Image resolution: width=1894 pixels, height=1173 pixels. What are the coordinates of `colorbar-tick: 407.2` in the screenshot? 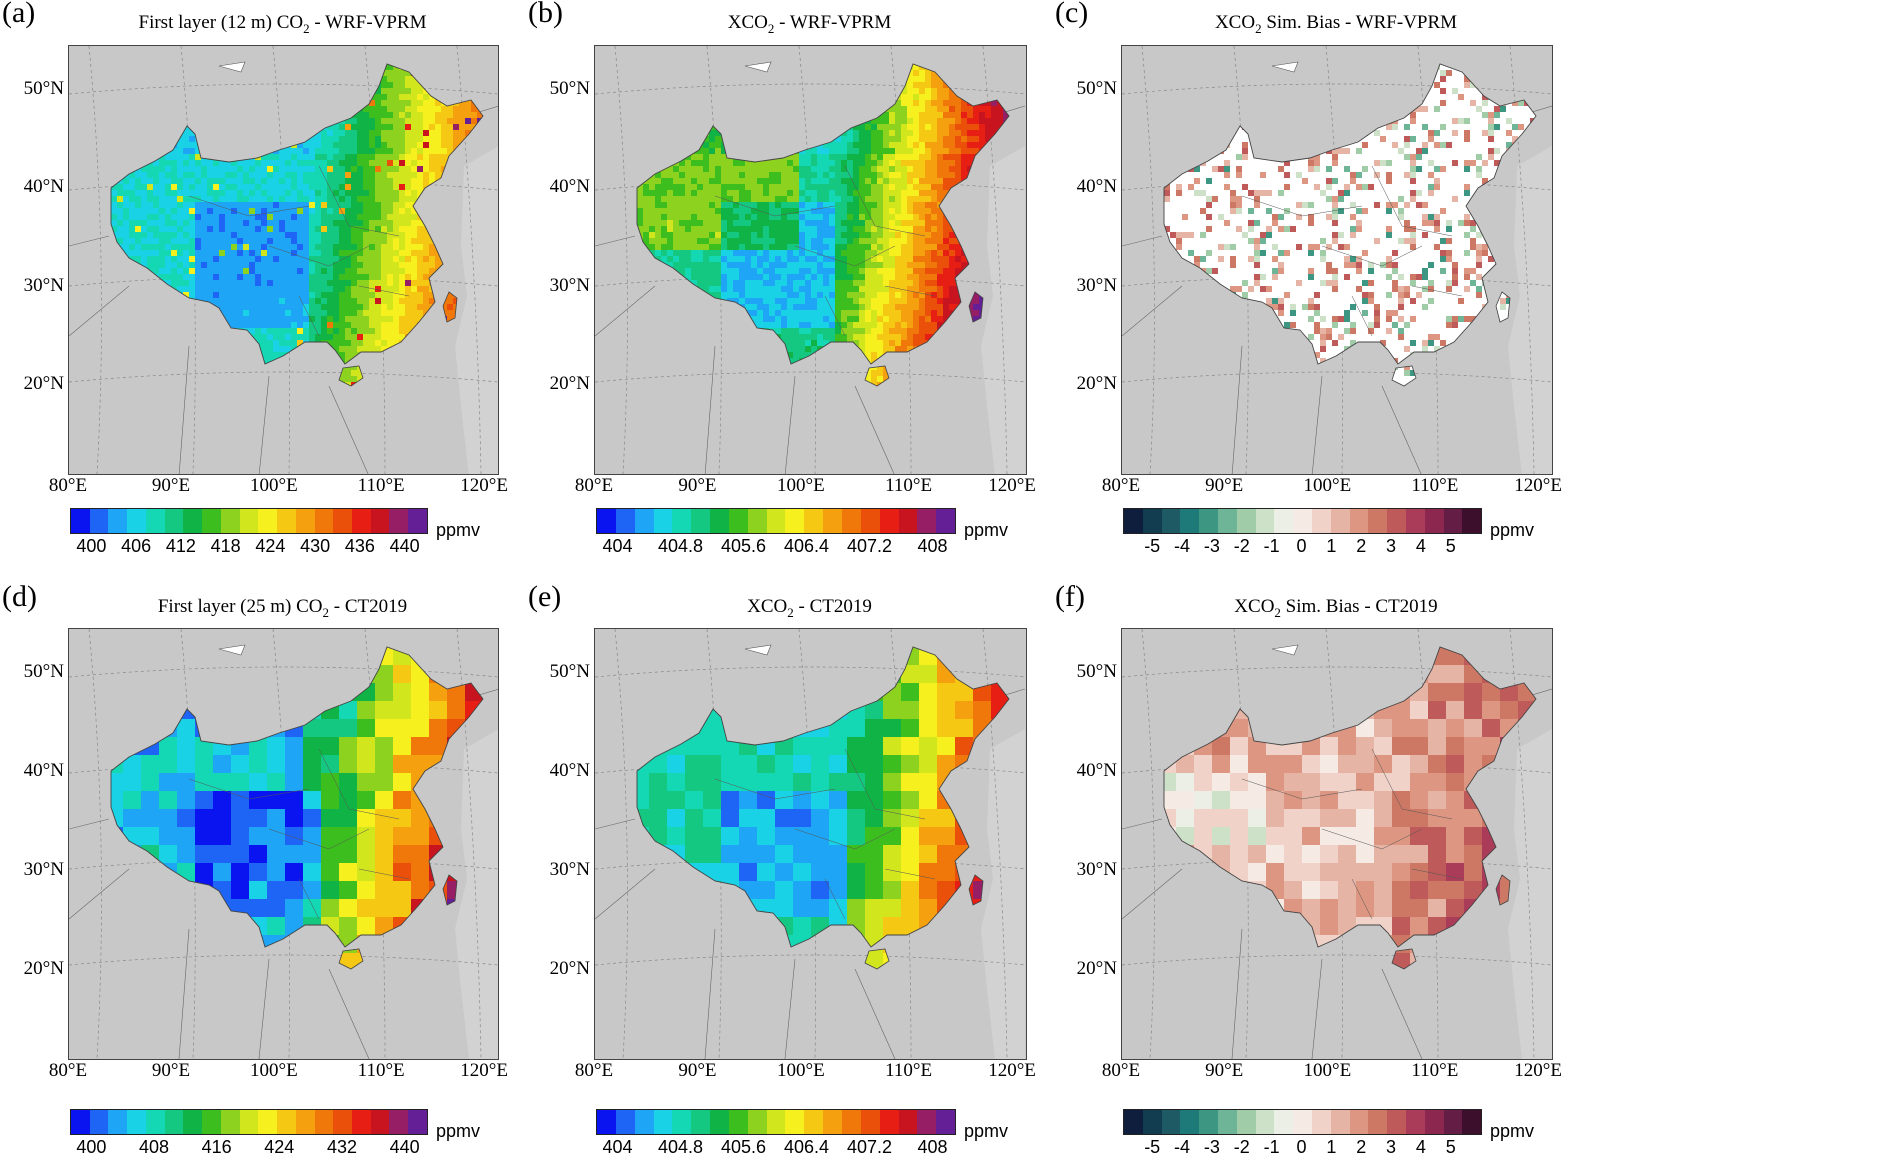 It's located at (869, 1147).